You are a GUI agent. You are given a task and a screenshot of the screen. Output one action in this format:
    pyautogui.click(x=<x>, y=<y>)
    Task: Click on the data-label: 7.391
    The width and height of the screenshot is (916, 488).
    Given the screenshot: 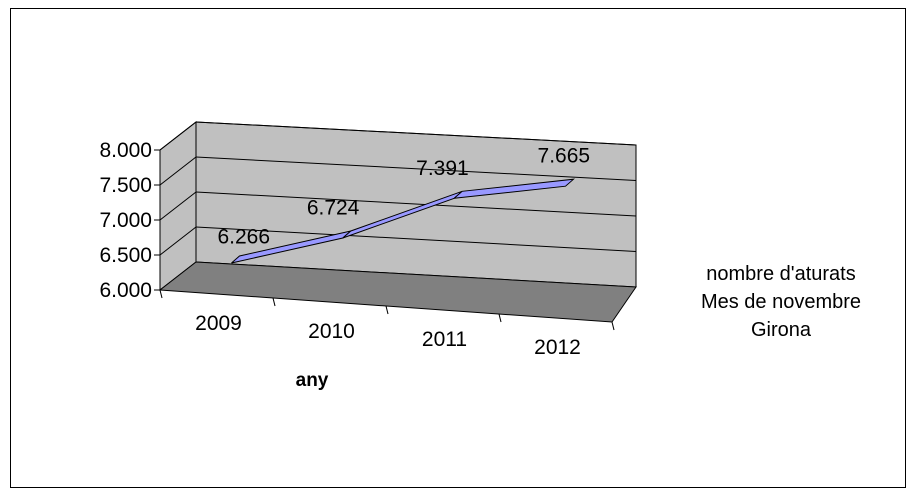 What is the action you would take?
    pyautogui.click(x=442, y=168)
    